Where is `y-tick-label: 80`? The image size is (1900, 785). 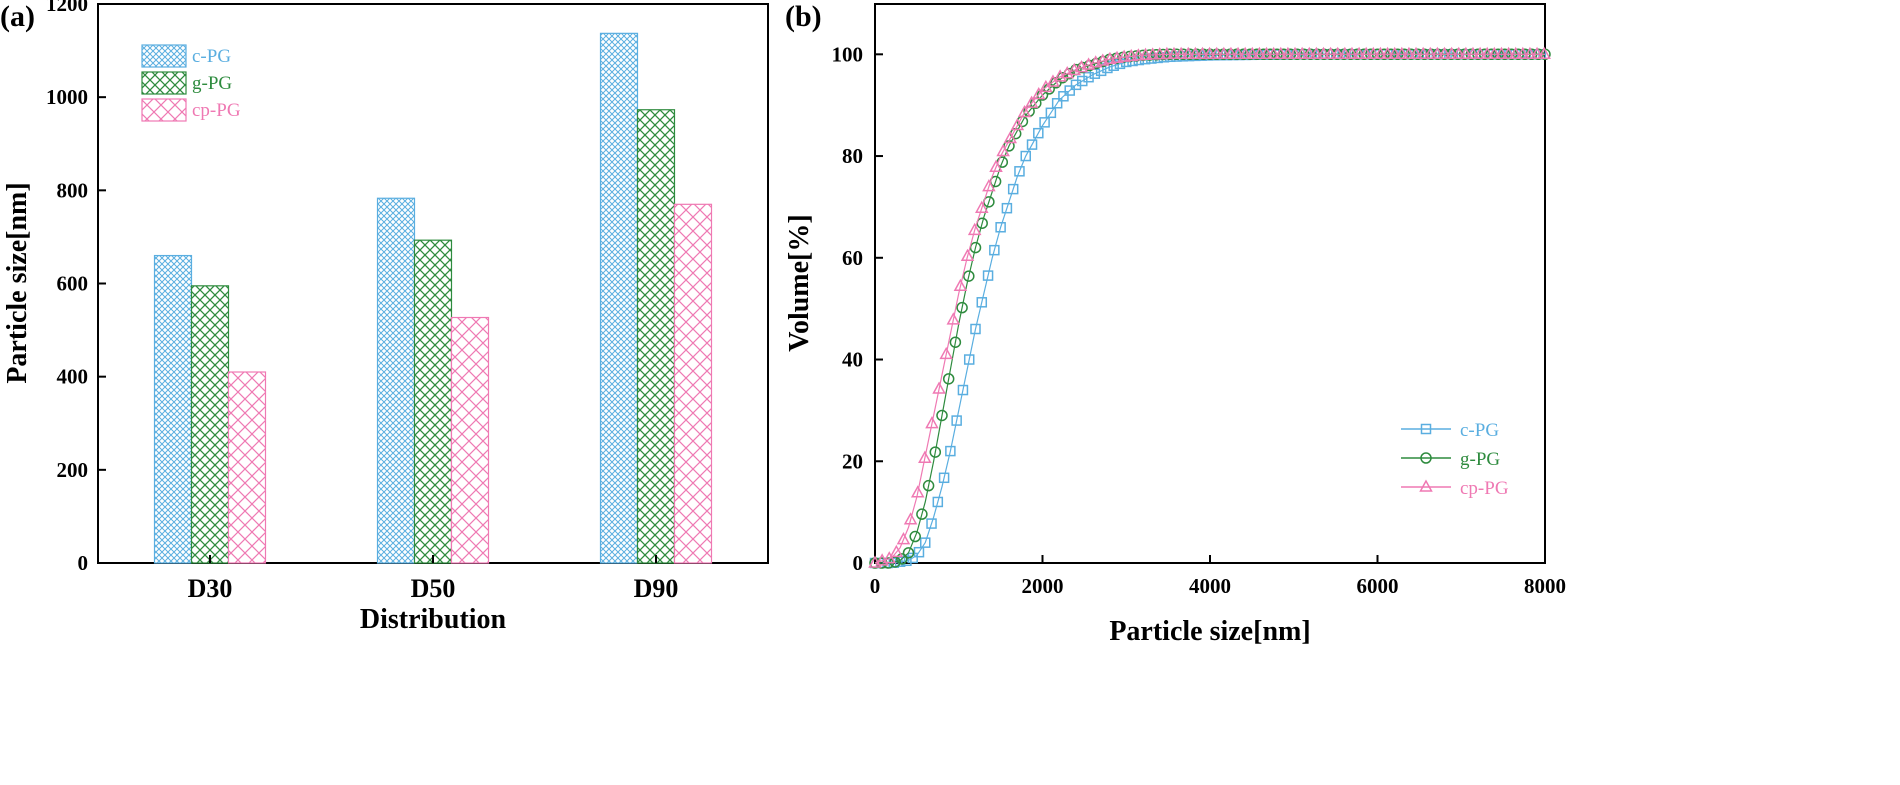 y-tick-label: 80 is located at coordinates (852, 156).